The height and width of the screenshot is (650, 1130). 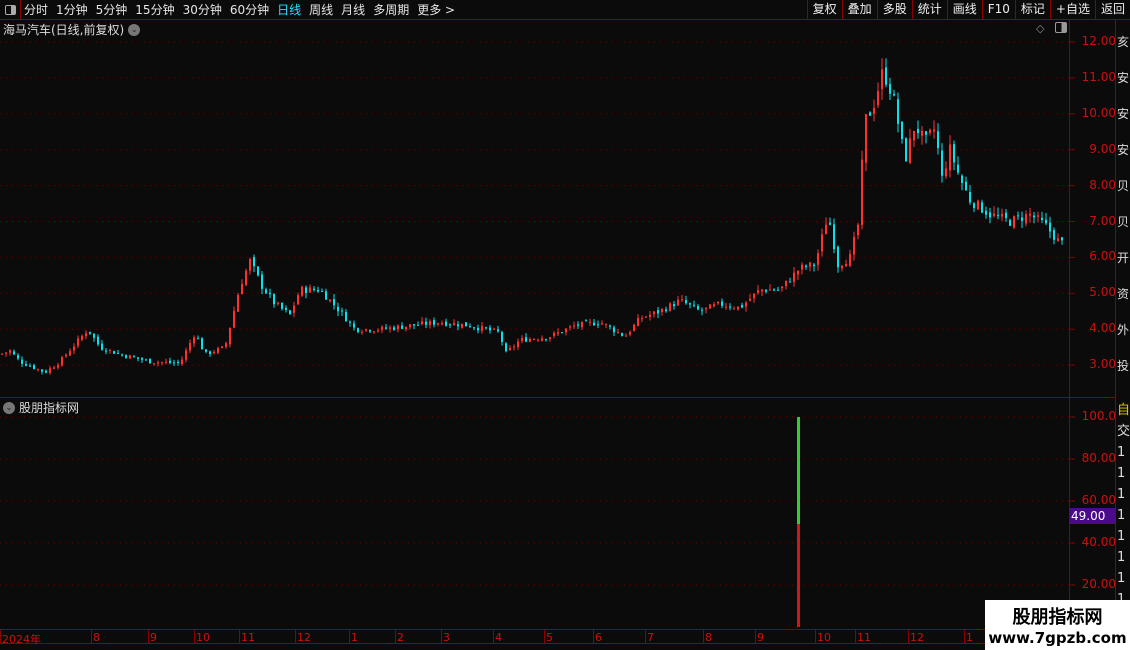 What do you see at coordinates (155, 10) in the screenshot?
I see `period-tab-3: 15分钟` at bounding box center [155, 10].